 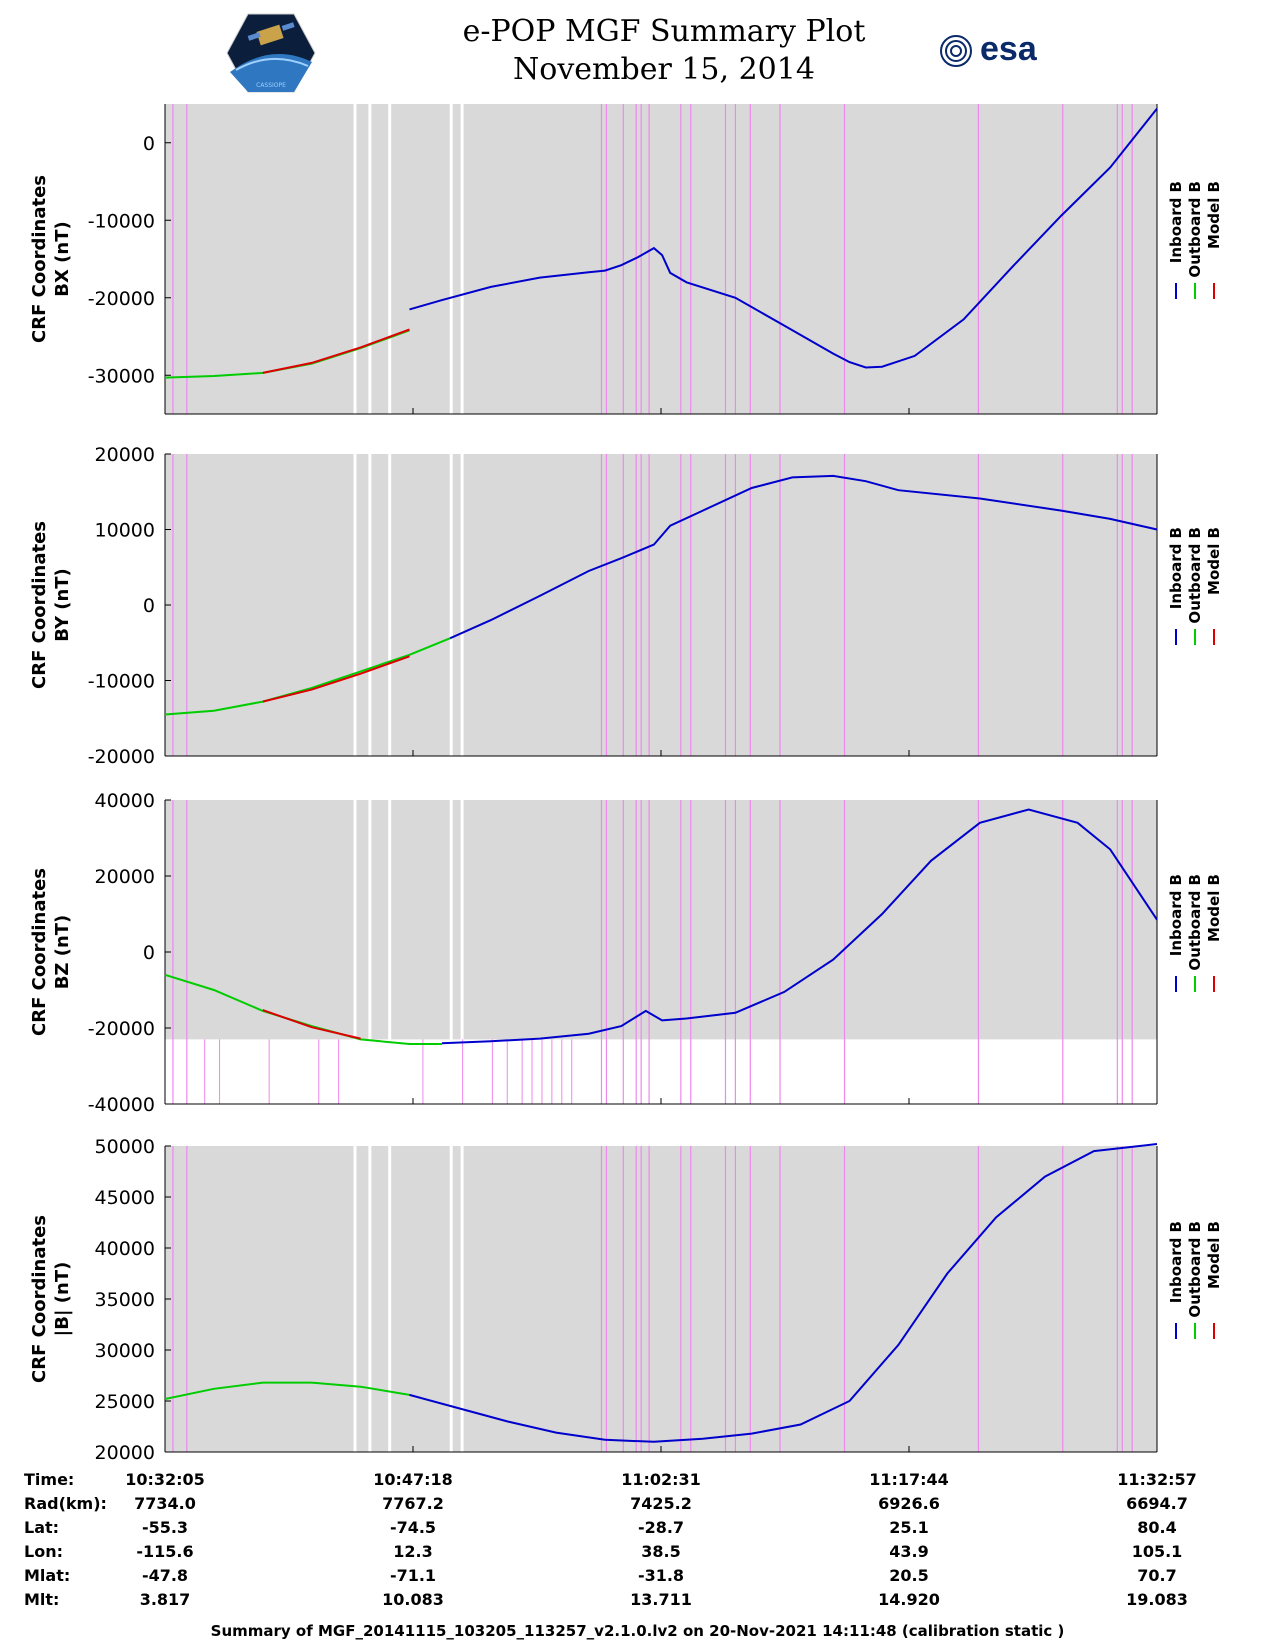 I want to click on info-cell: 3.817, so click(x=165, y=1599).